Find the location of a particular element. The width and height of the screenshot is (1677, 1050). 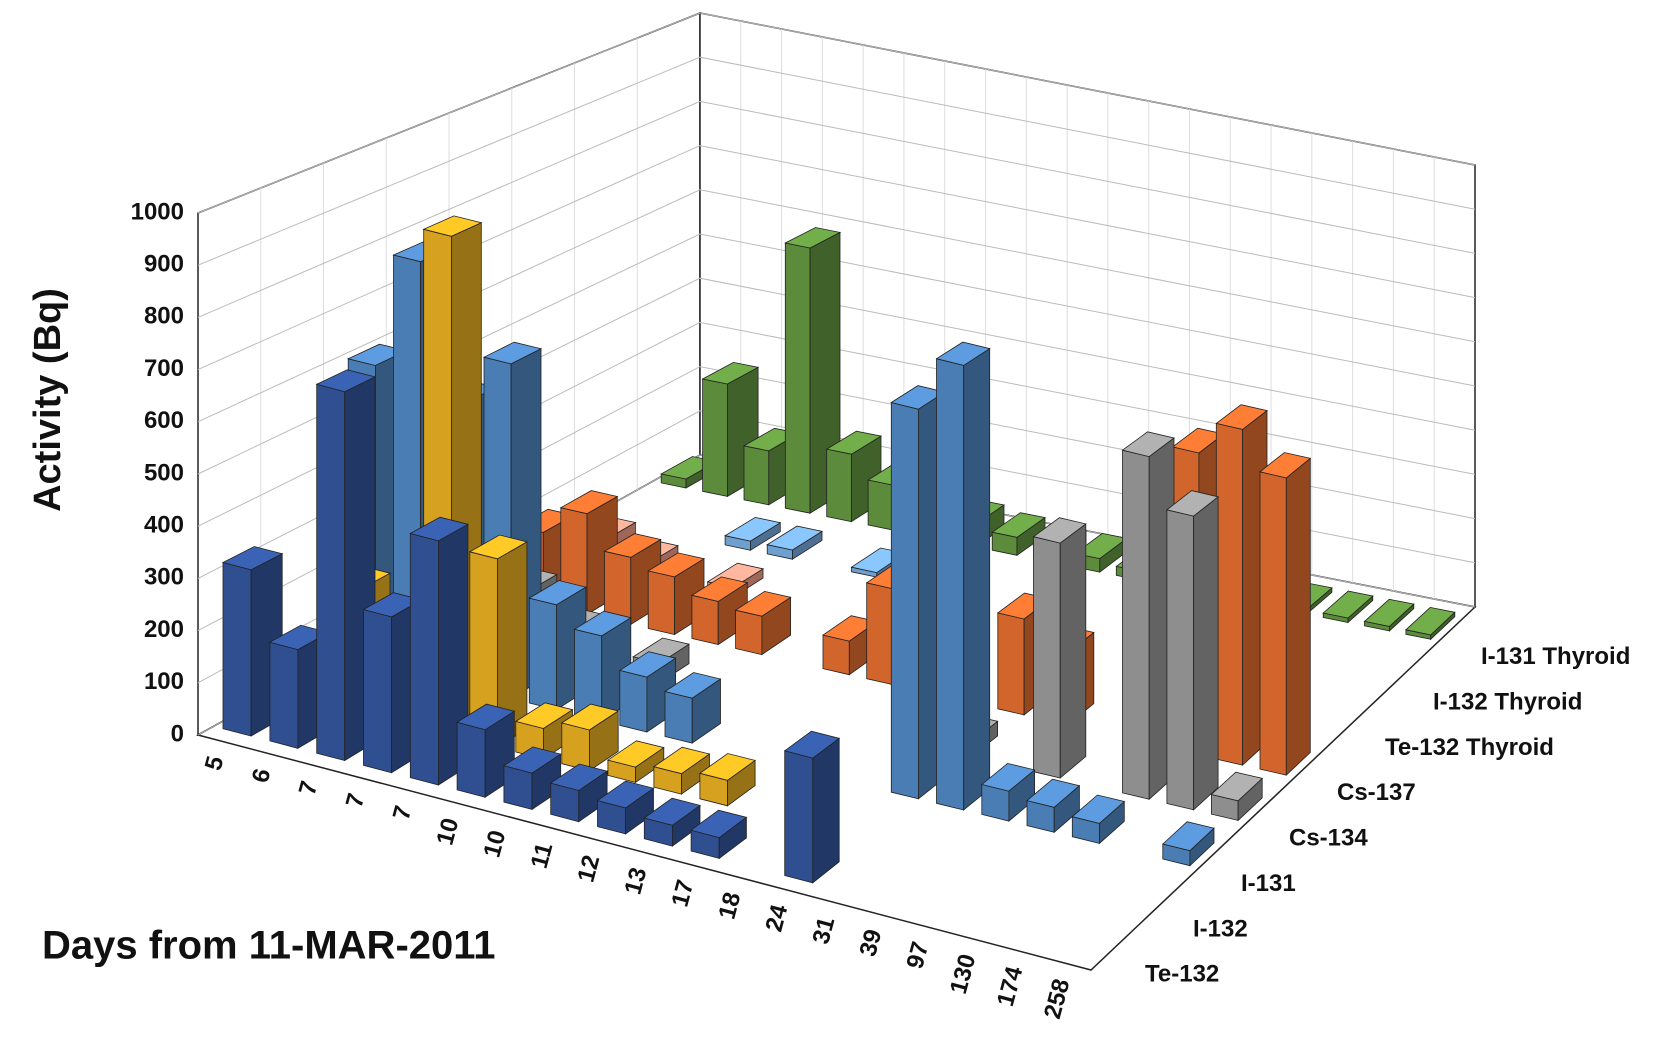

y-tick-label: 200 is located at coordinates (164, 629).